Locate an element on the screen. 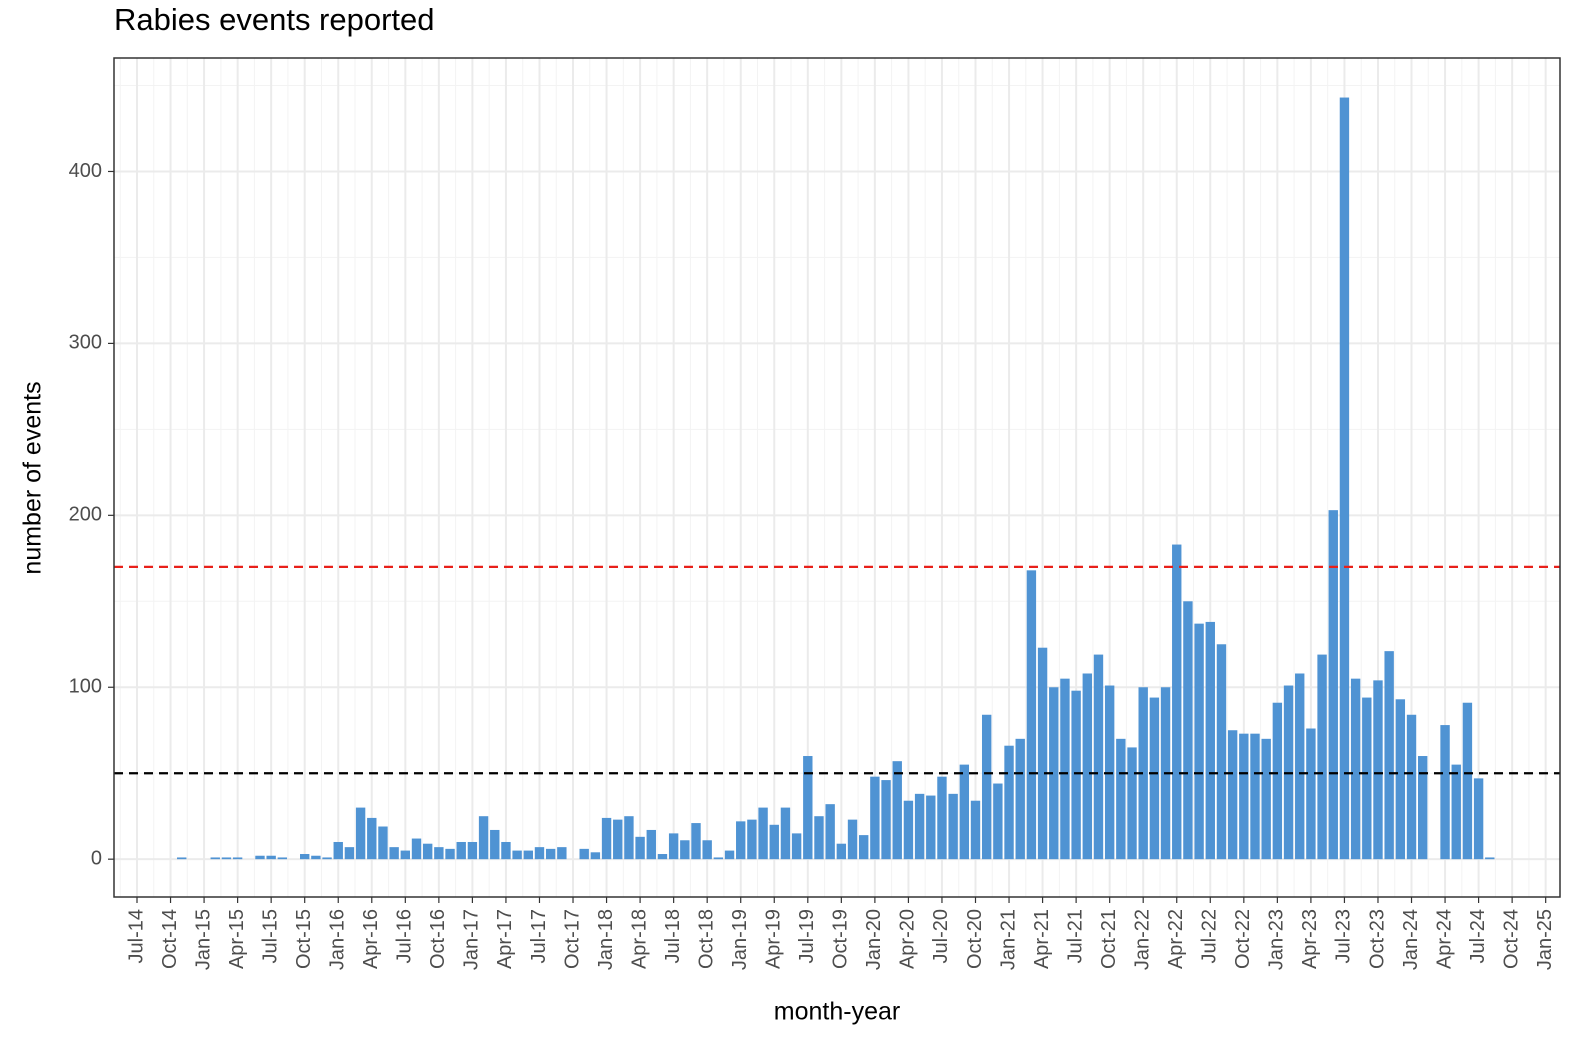 The width and height of the screenshot is (1588, 1042). x-tick-label: Apr-15 is located at coordinates (237, 939).